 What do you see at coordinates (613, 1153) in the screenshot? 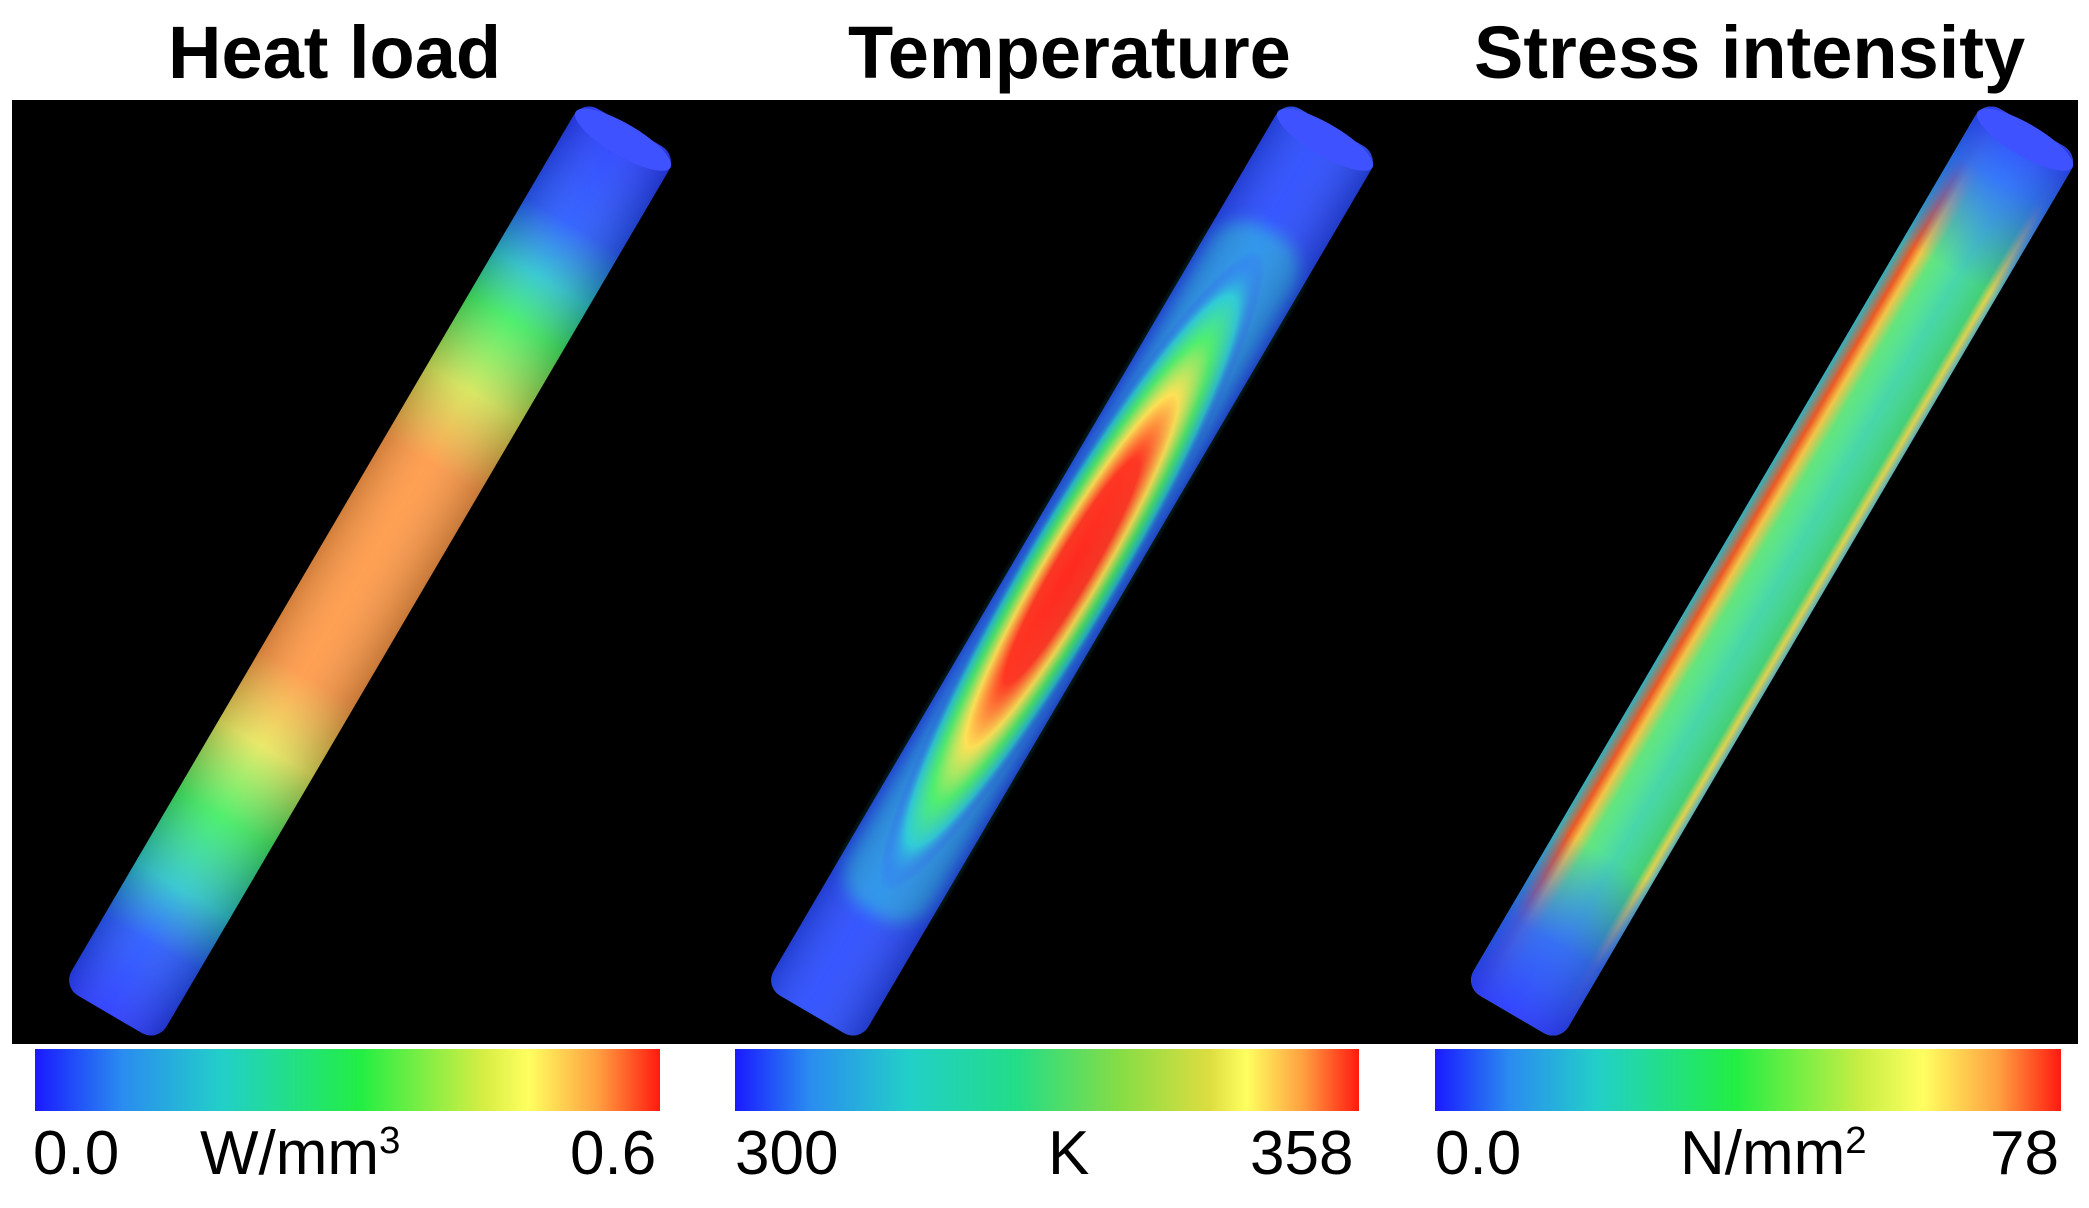
I see `heat-load-max-label: 0.6` at bounding box center [613, 1153].